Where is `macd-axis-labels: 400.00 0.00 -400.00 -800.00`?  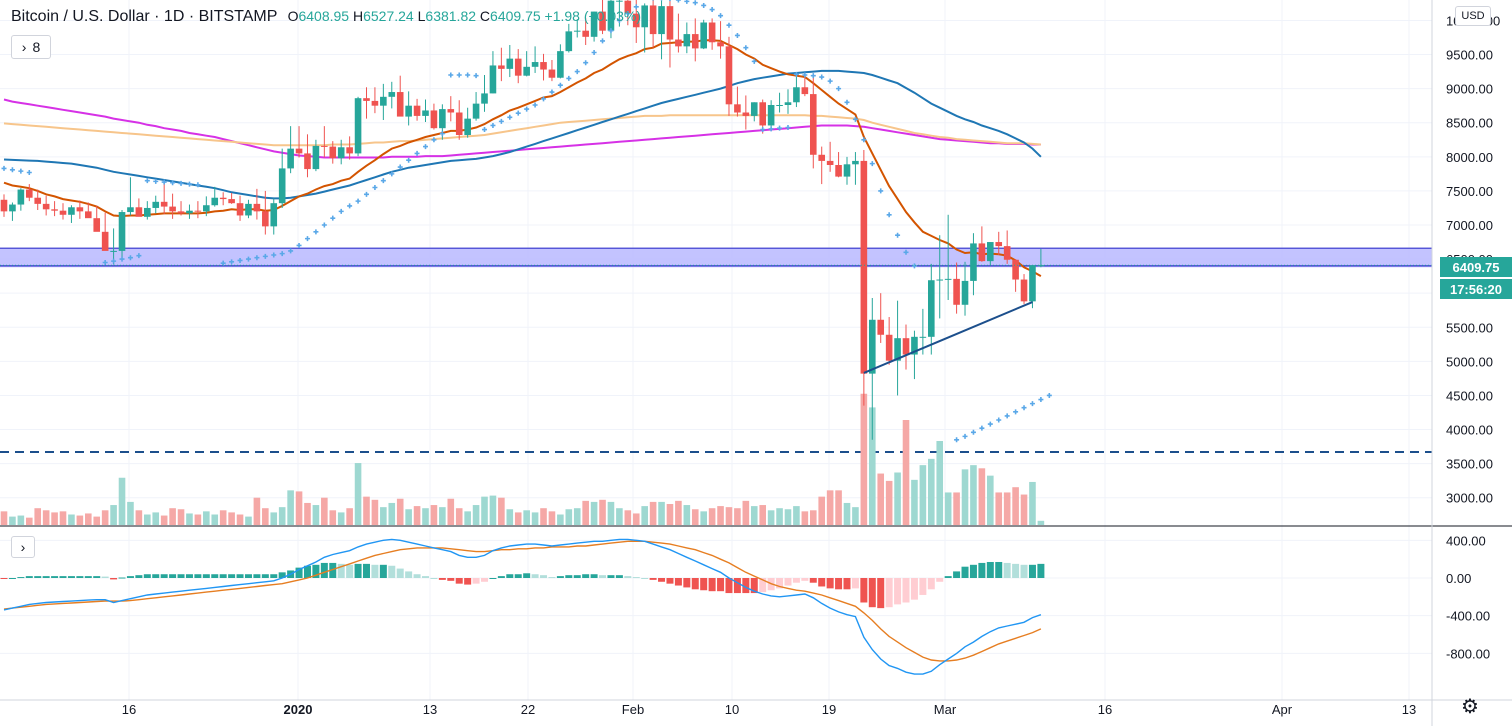
macd-axis-labels: 400.00 0.00 -400.00 -800.00 is located at coordinates (1468, 597).